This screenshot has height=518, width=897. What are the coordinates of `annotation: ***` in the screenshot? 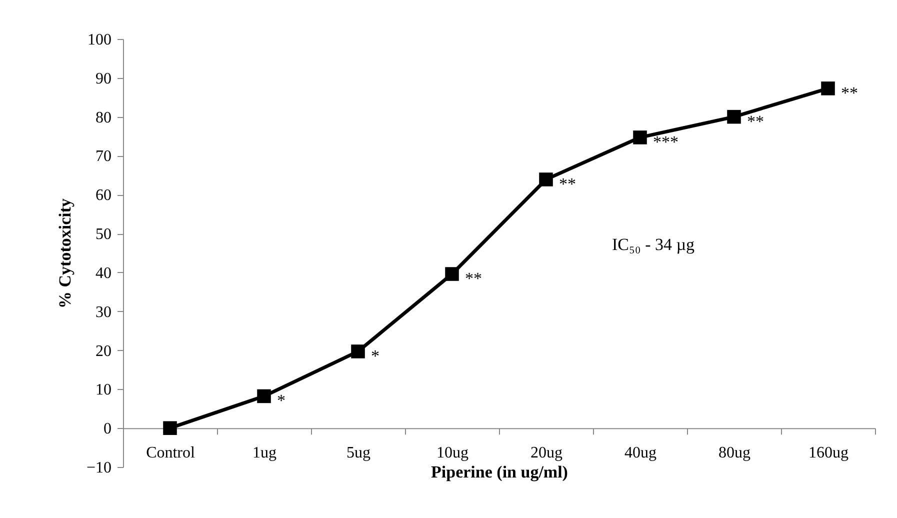 It's located at (665, 142).